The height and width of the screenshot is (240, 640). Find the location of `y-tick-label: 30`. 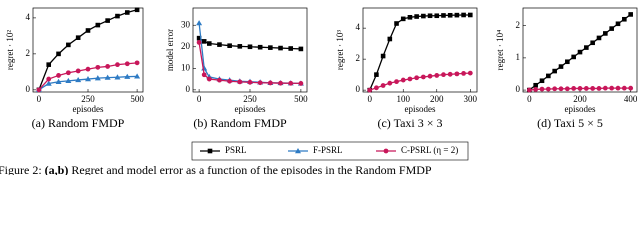

y-tick-label: 30 is located at coordinates (186, 24).